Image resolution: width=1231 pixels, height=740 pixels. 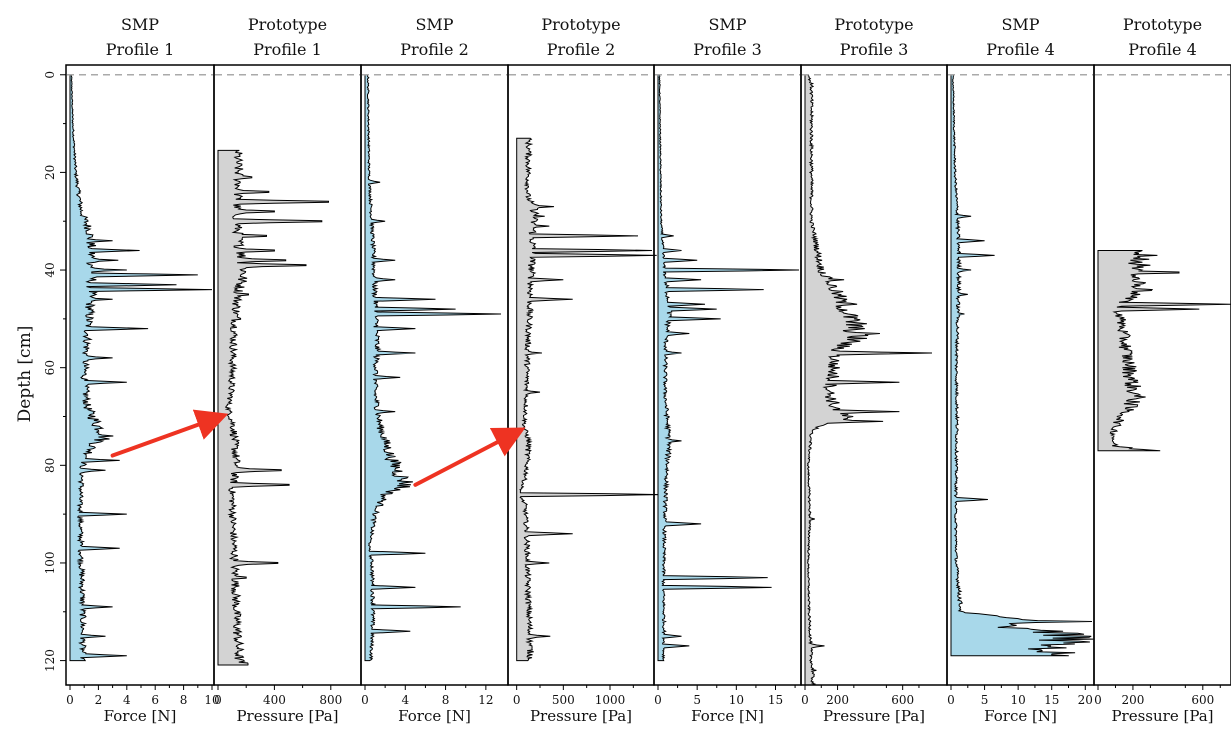 I want to click on panel-1: SMP Profile 1 0 2 4 6 8 10 Force [N], so click(x=142, y=370).